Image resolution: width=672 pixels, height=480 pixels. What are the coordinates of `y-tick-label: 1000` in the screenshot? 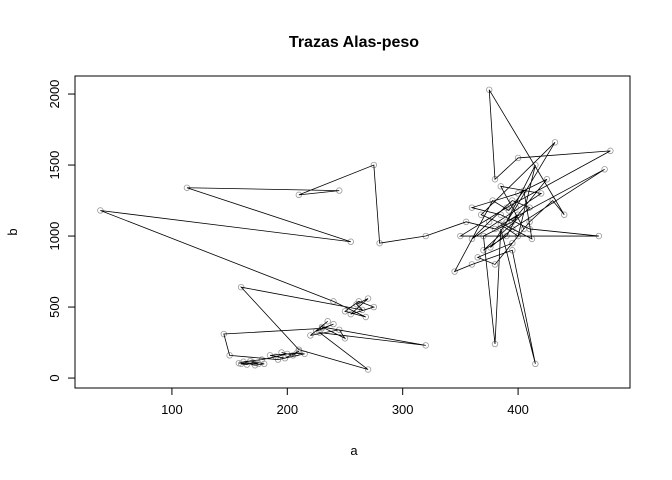 It's located at (54, 236).